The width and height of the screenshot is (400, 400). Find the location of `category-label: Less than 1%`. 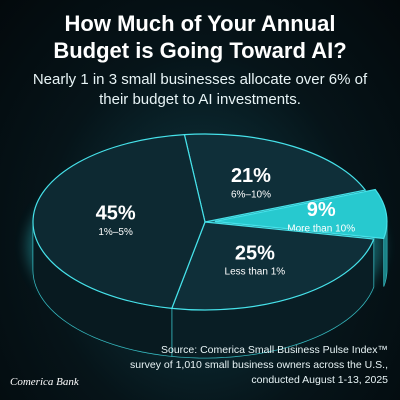

category-label: Less than 1% is located at coordinates (255, 272).